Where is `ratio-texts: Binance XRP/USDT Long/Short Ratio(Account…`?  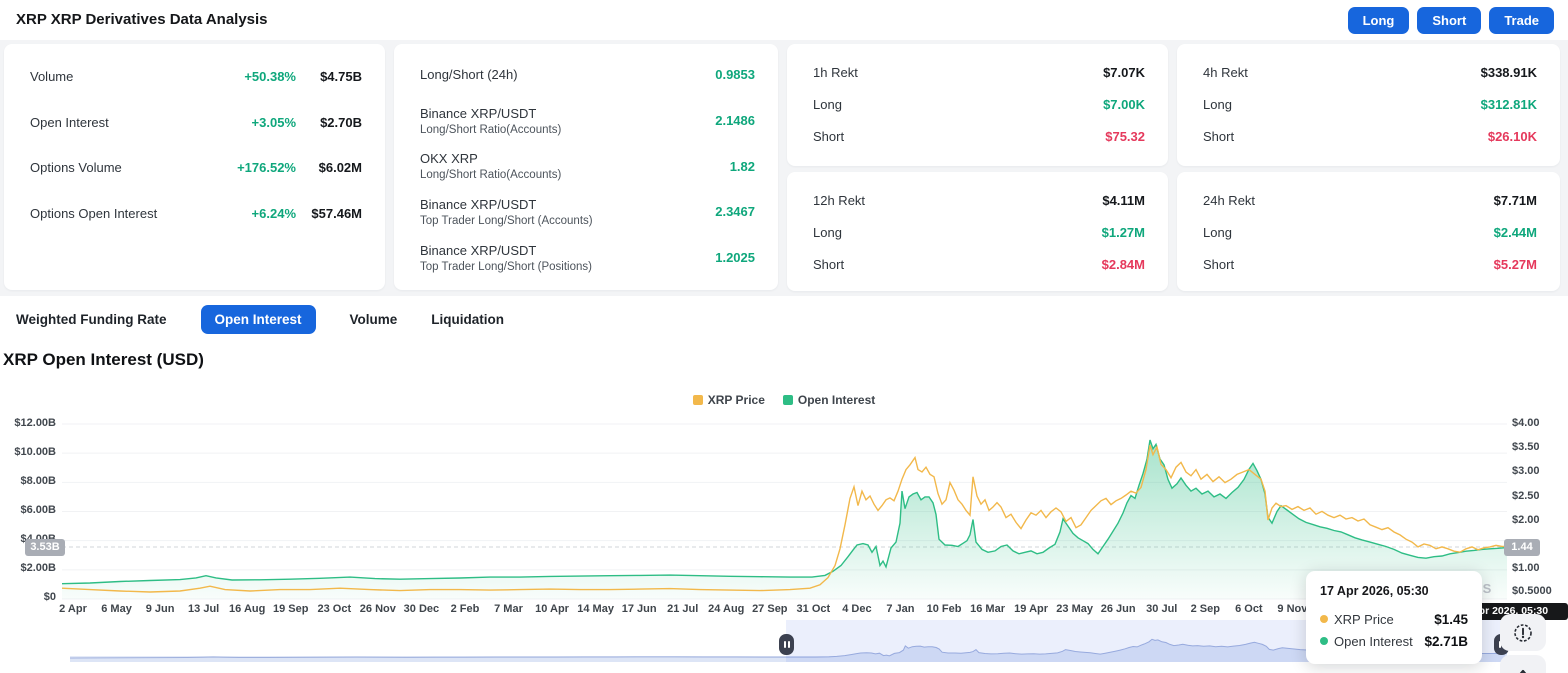 ratio-texts: Binance XRP/USDT Long/Short Ratio(Account… is located at coordinates (567, 121).